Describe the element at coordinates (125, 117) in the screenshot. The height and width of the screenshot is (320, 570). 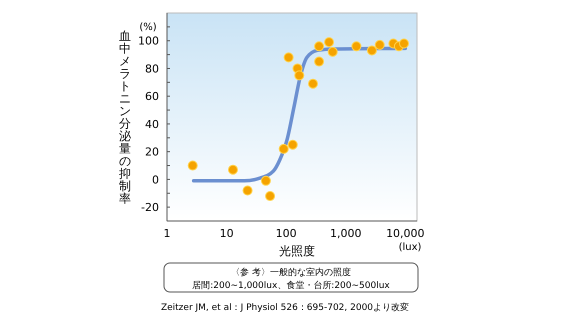
I see `text: 血中メラトニン分泌量の抑制率` at that location.